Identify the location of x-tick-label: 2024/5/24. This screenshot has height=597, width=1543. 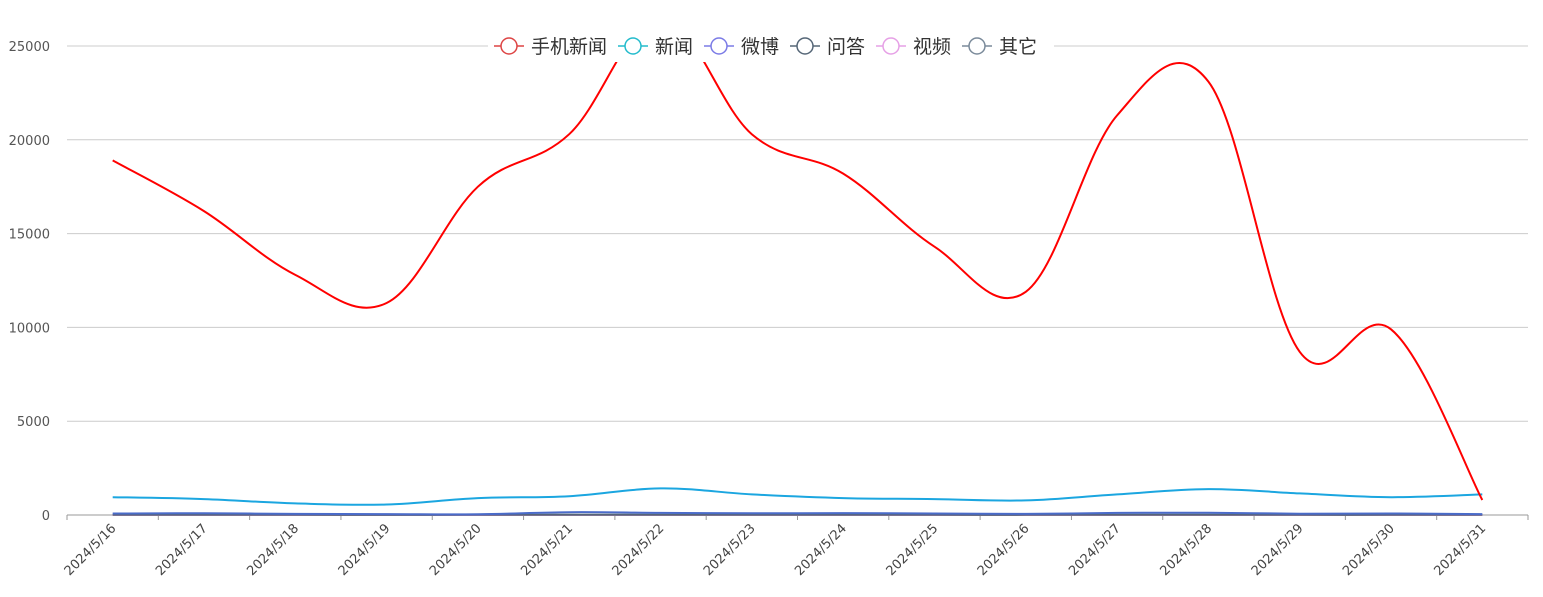
(821, 550).